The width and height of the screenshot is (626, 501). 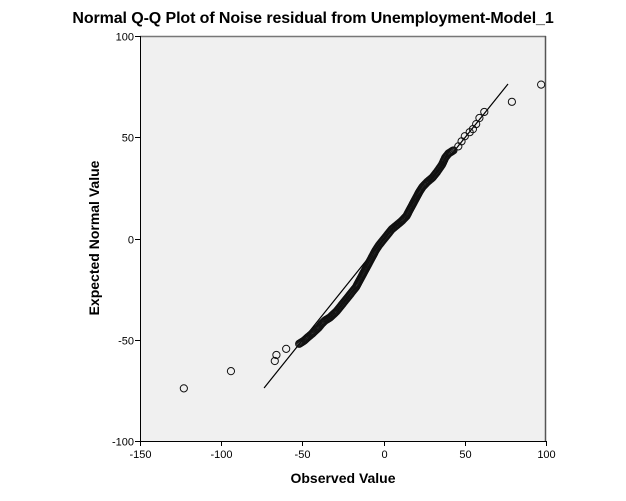 I want to click on y-tick-label: -50, so click(x=126, y=342).